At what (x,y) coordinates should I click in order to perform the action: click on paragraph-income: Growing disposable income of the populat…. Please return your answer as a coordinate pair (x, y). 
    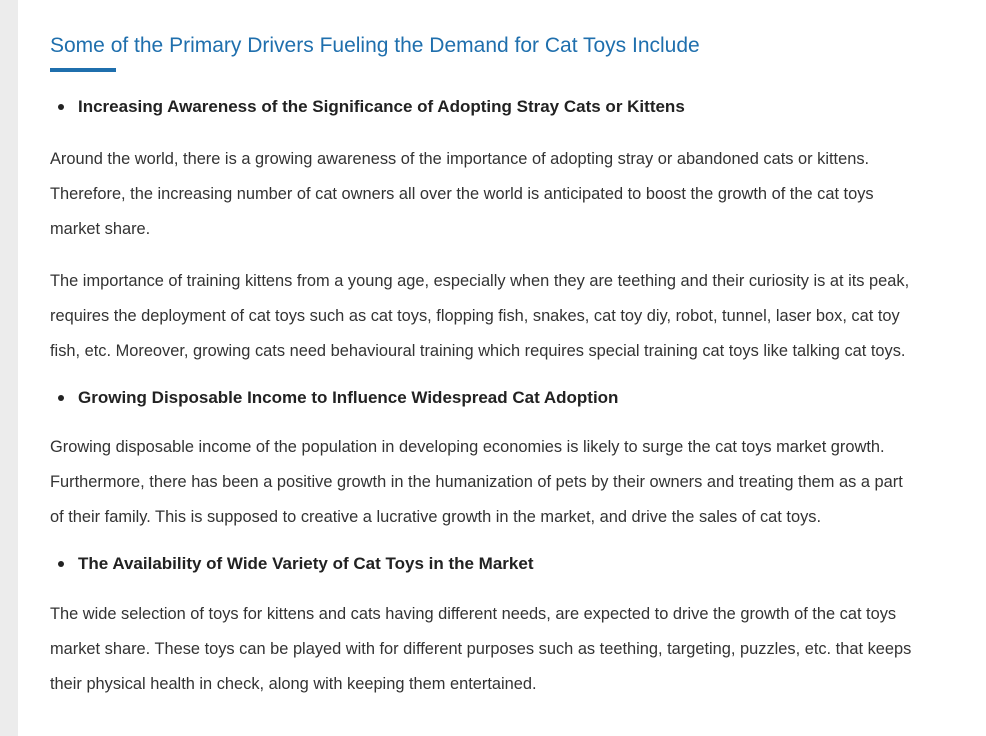
    Looking at the image, I should click on (513, 482).